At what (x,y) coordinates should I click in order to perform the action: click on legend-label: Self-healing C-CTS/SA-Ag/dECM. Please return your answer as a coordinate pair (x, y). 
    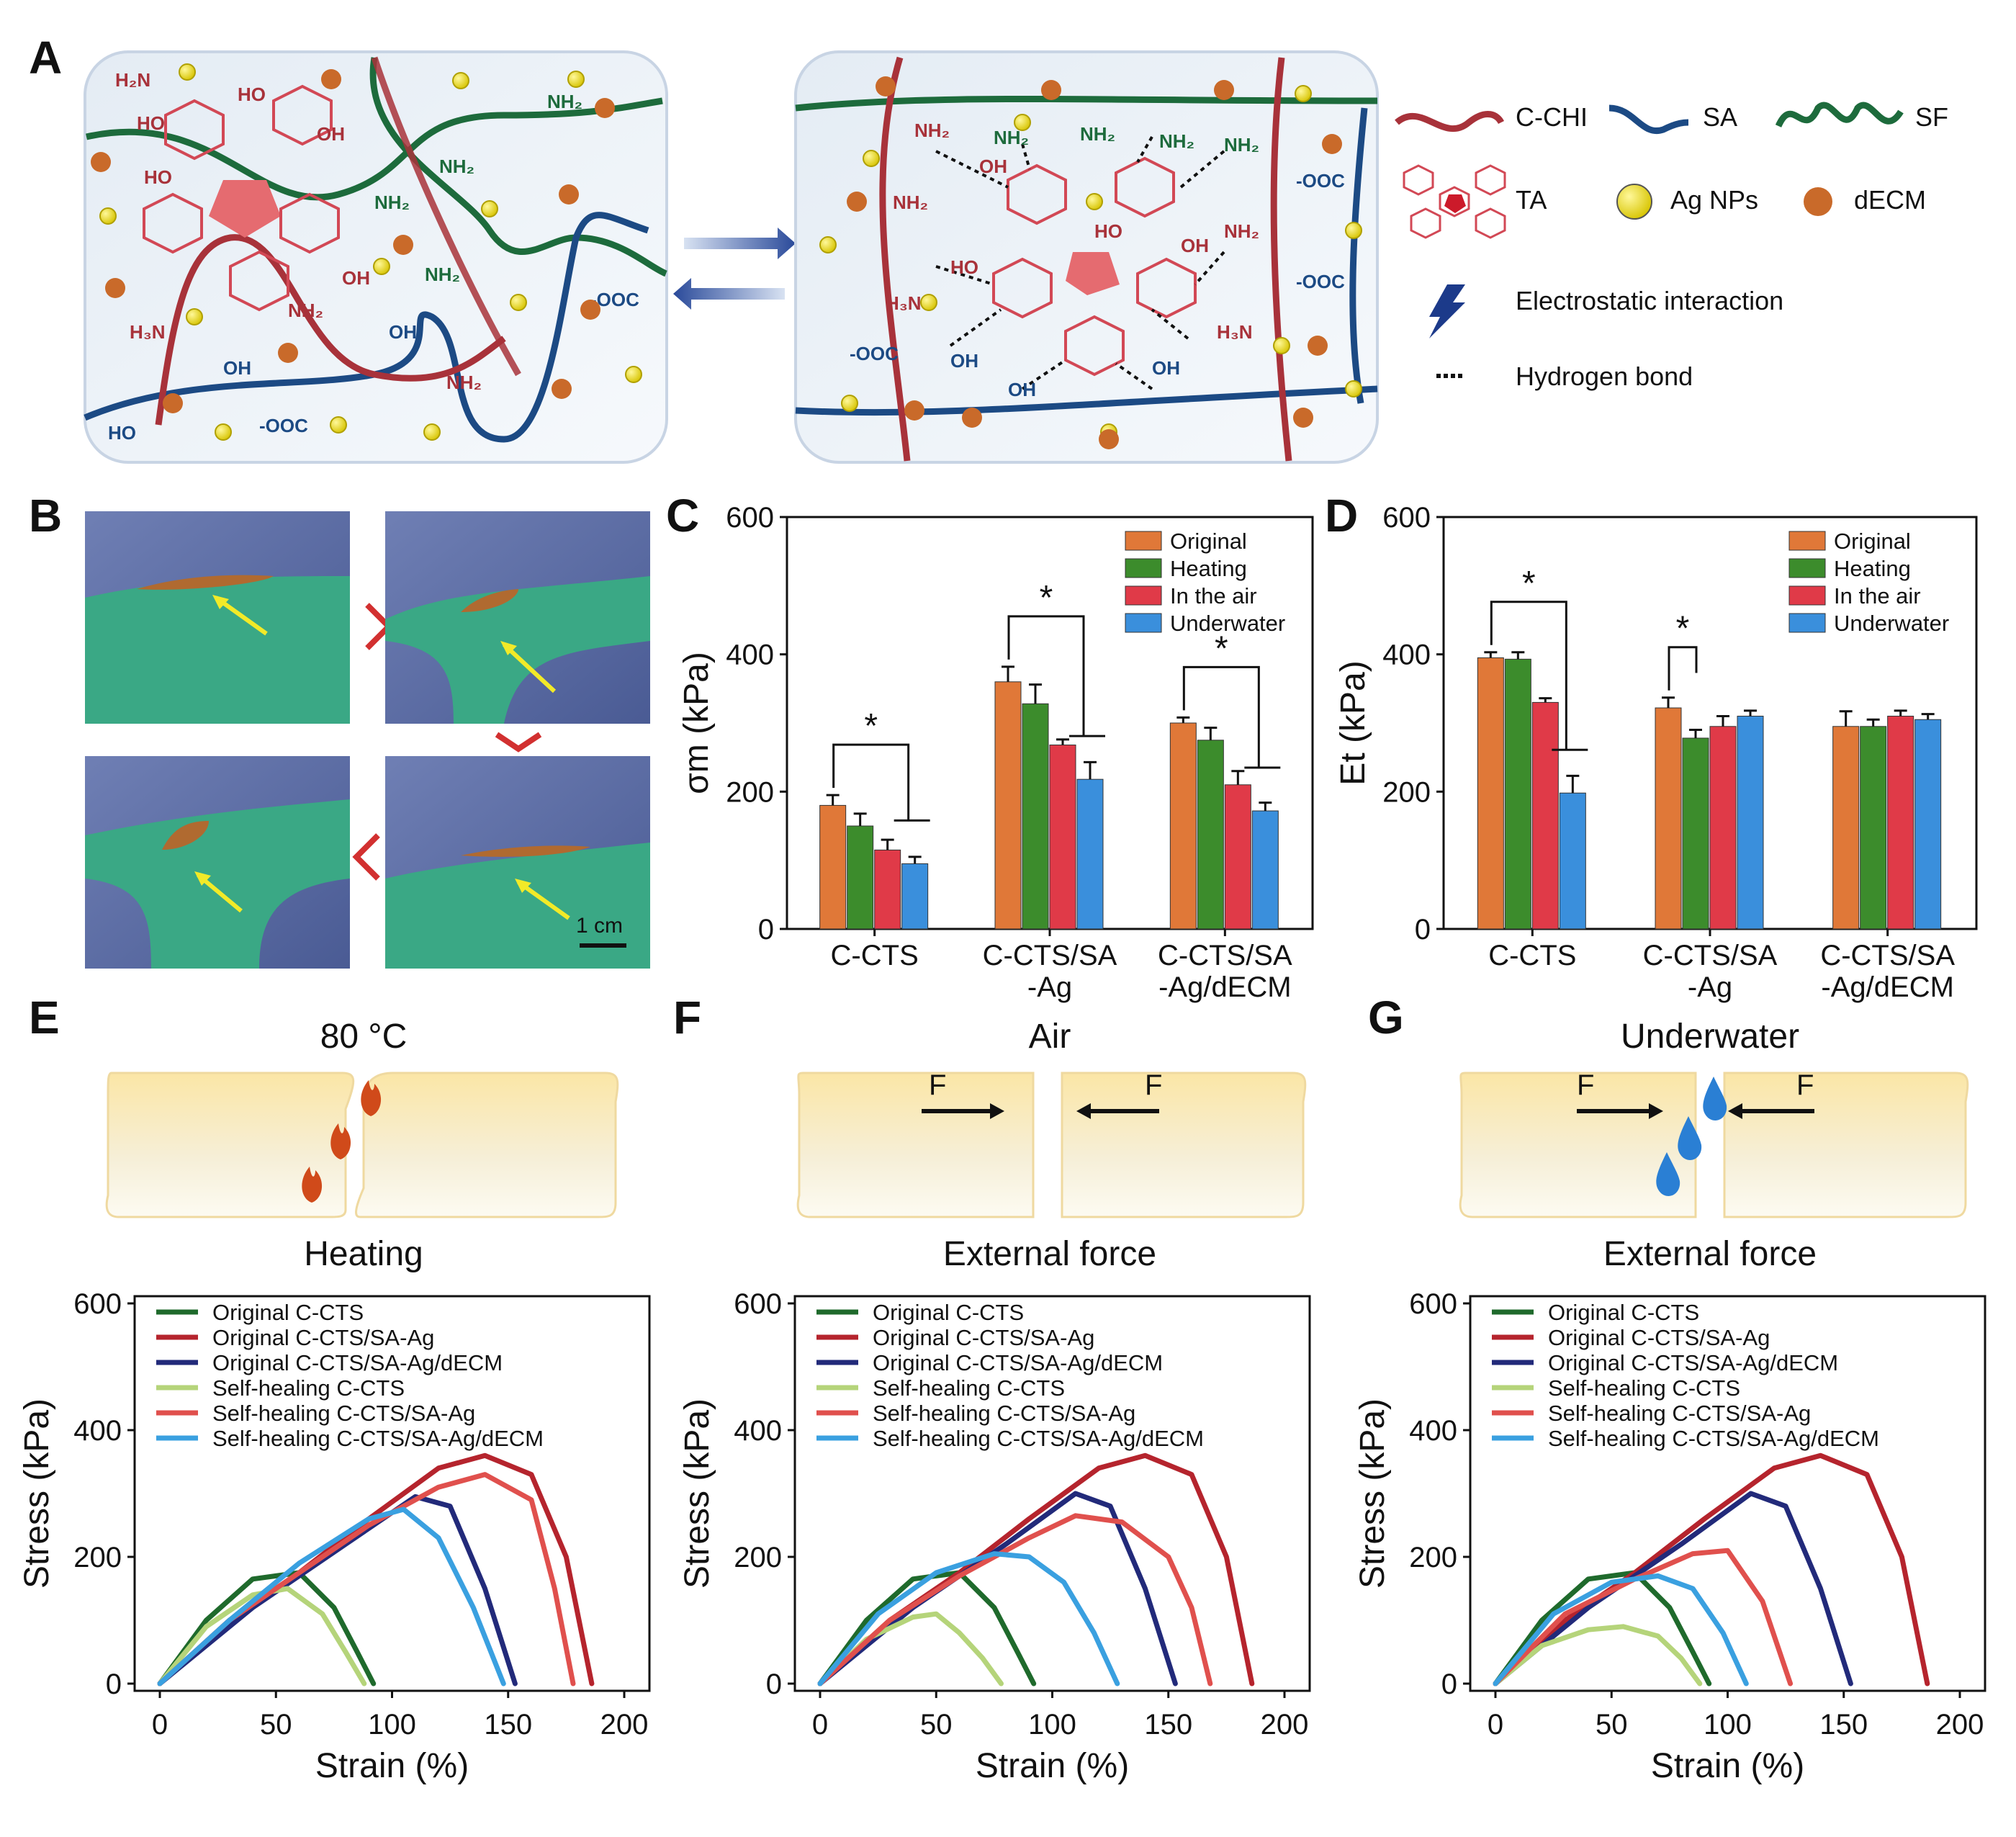
    Looking at the image, I should click on (1038, 1438).